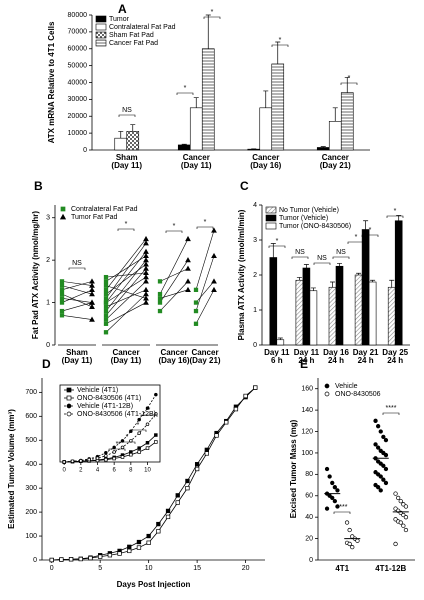 This screenshot has height=600, width=424. I want to click on y-tick-label: 80, so click(309, 474).